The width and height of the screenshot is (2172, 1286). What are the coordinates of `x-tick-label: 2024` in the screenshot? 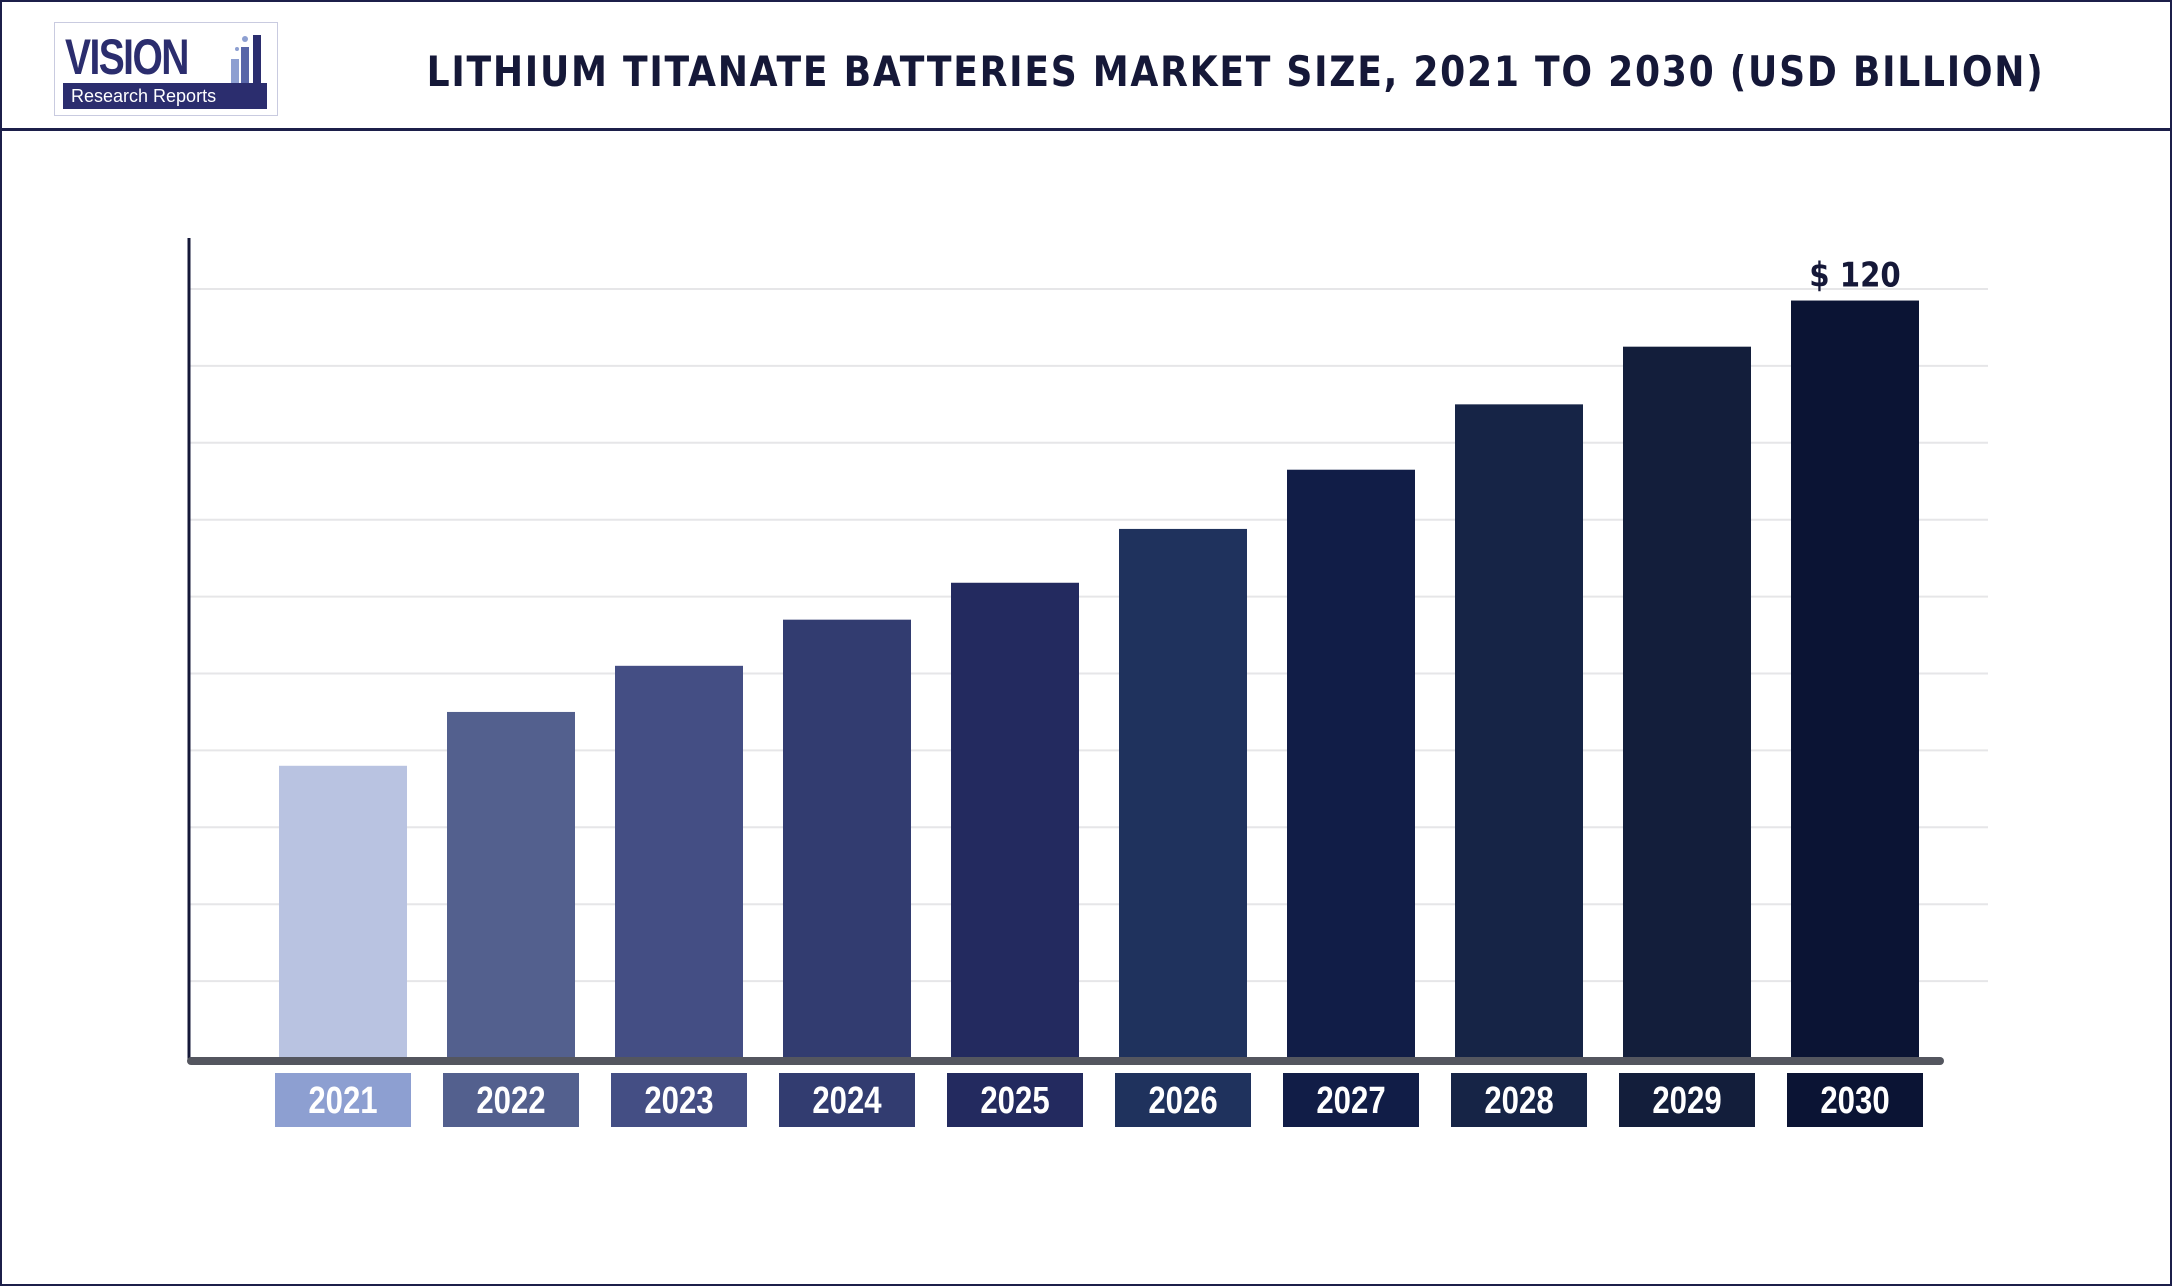 It's located at (847, 1101).